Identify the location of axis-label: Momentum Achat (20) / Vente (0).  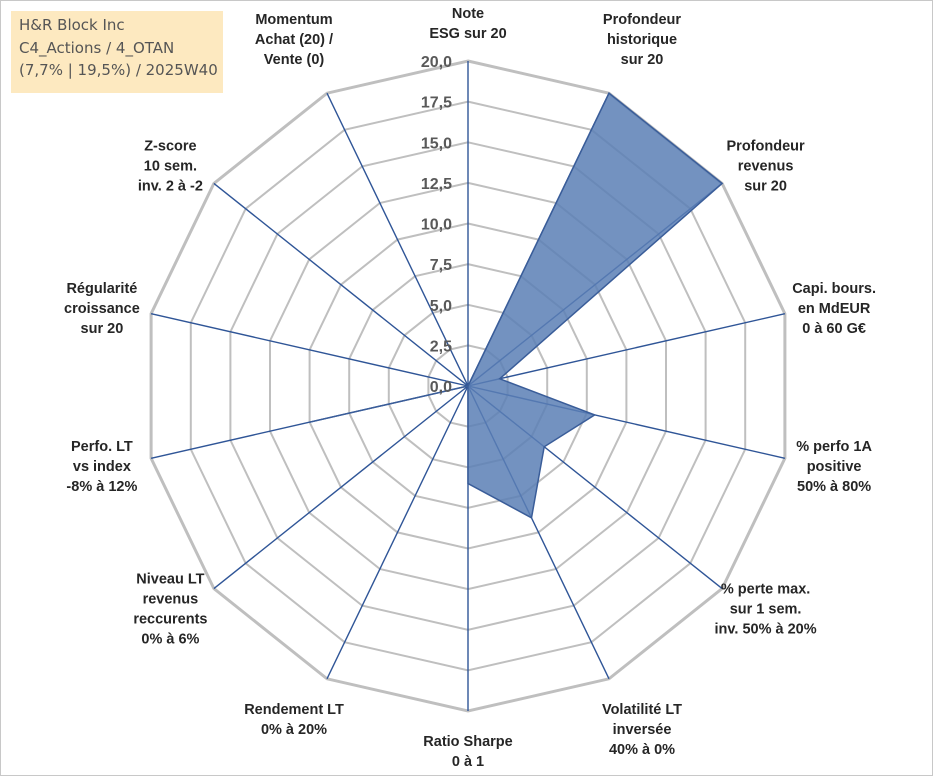
(294, 40).